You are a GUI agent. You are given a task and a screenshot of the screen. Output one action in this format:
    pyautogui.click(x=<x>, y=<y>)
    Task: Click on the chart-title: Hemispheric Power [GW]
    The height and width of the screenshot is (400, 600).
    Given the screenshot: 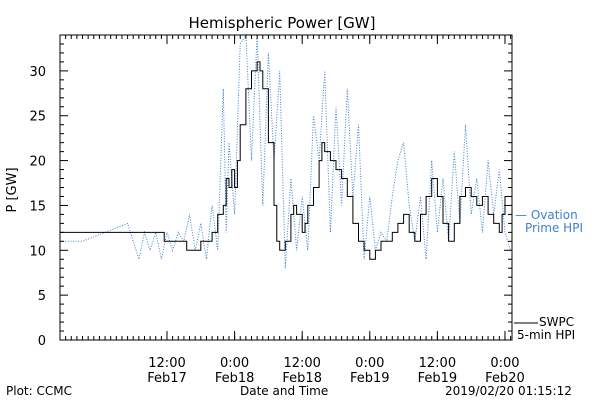 What is the action you would take?
    pyautogui.click(x=282, y=23)
    